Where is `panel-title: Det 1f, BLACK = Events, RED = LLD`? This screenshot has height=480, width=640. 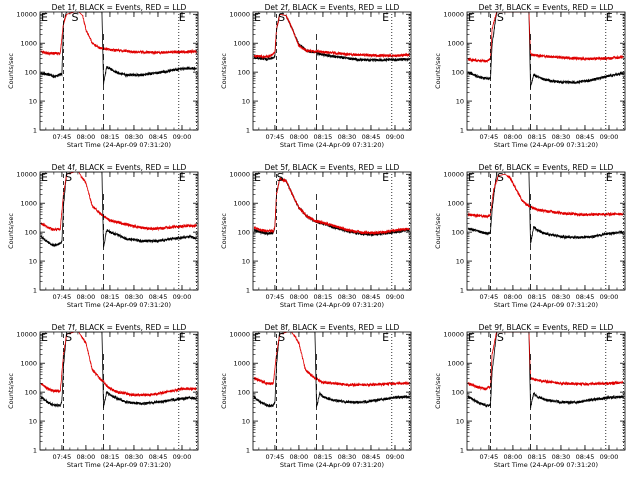 panel-title: Det 1f, BLACK = Events, RED = LLD is located at coordinates (119, 7).